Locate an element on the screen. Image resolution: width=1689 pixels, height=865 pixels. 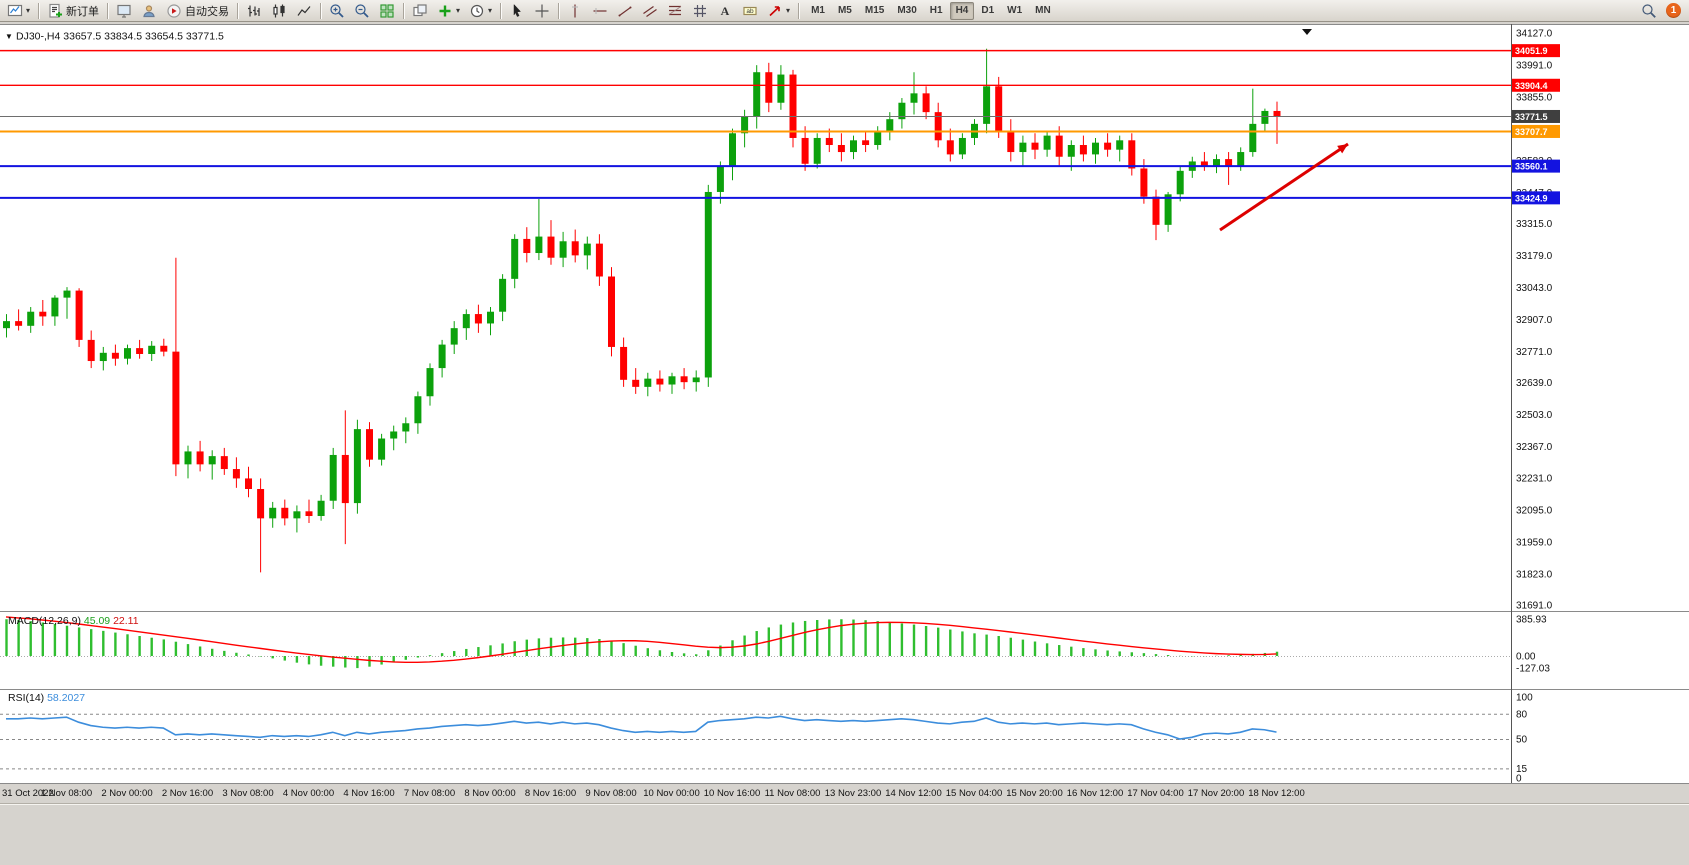
tile-windows-button is located at coordinates (387, 11).